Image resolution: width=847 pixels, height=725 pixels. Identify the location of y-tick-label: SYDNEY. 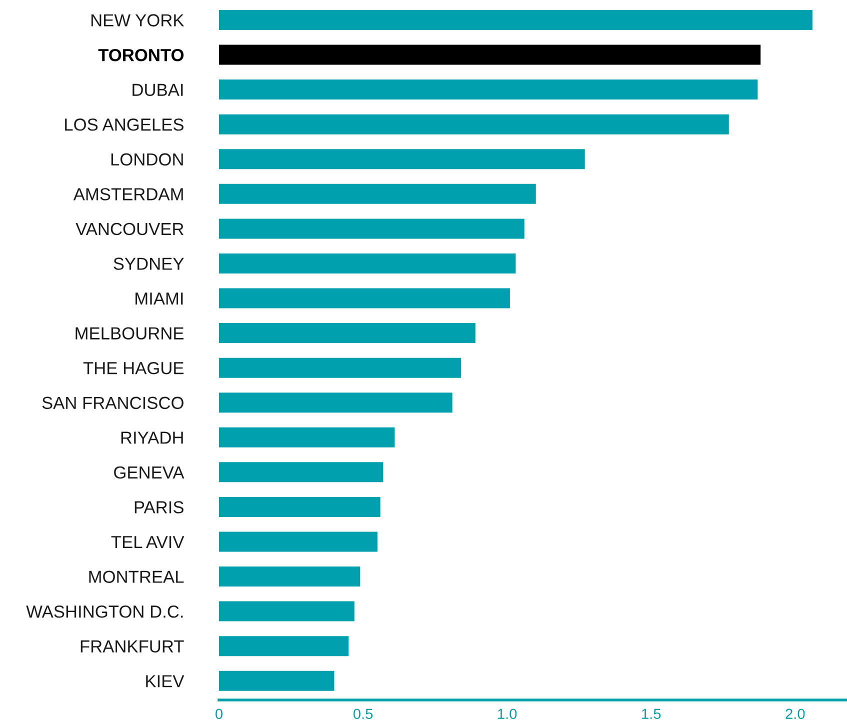
(149, 264).